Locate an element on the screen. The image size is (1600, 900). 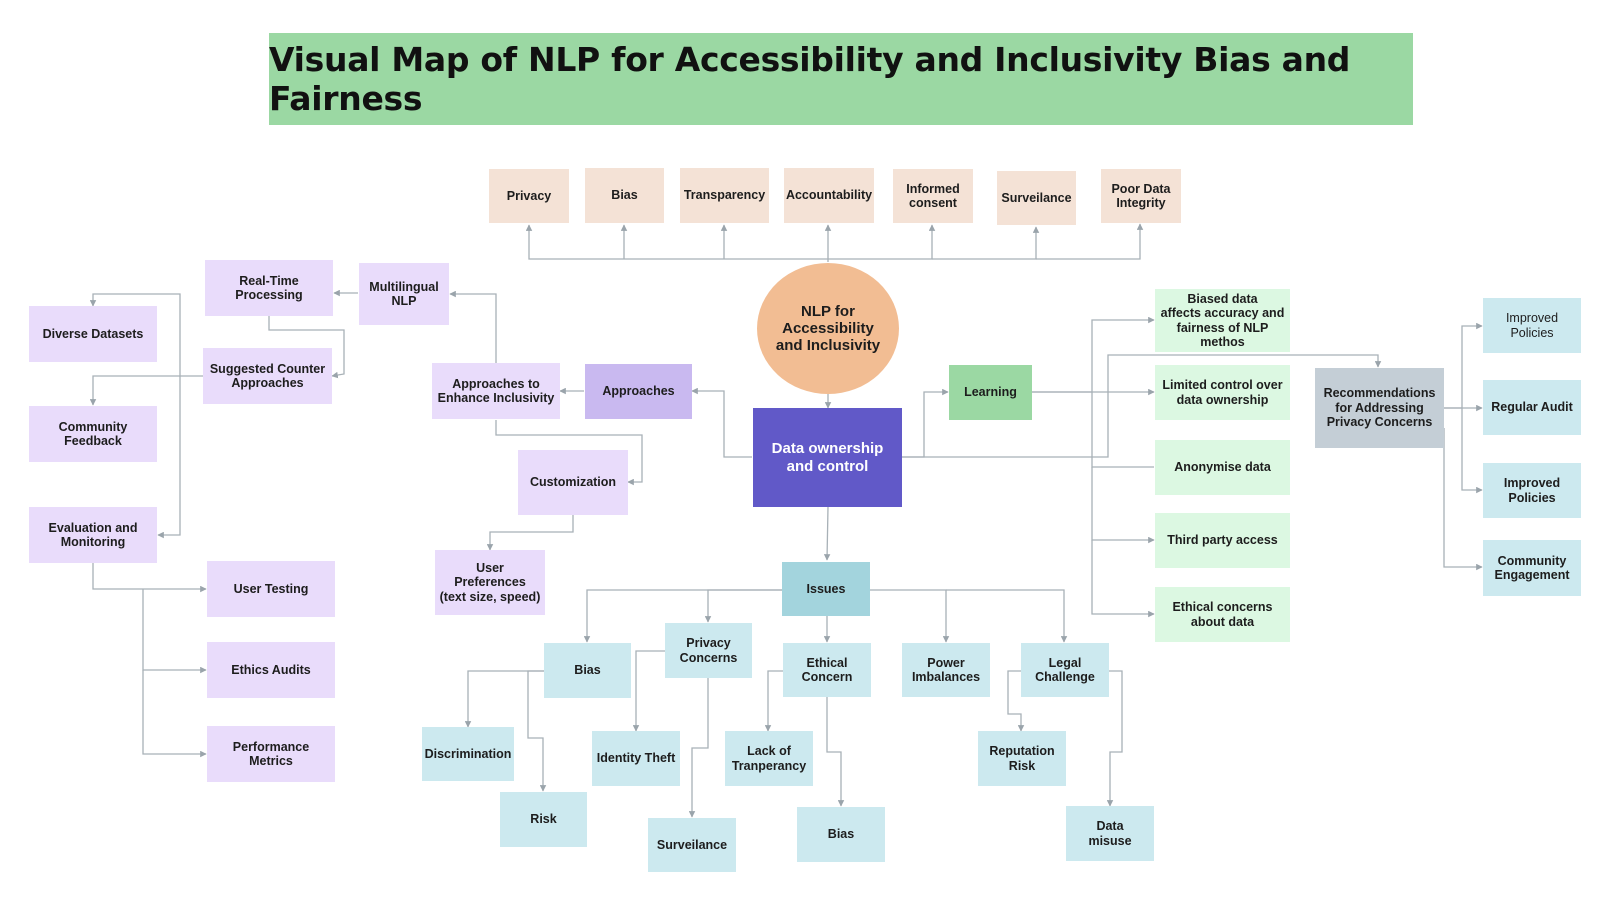
edge-eval-metrics is located at coordinates (174, 714).